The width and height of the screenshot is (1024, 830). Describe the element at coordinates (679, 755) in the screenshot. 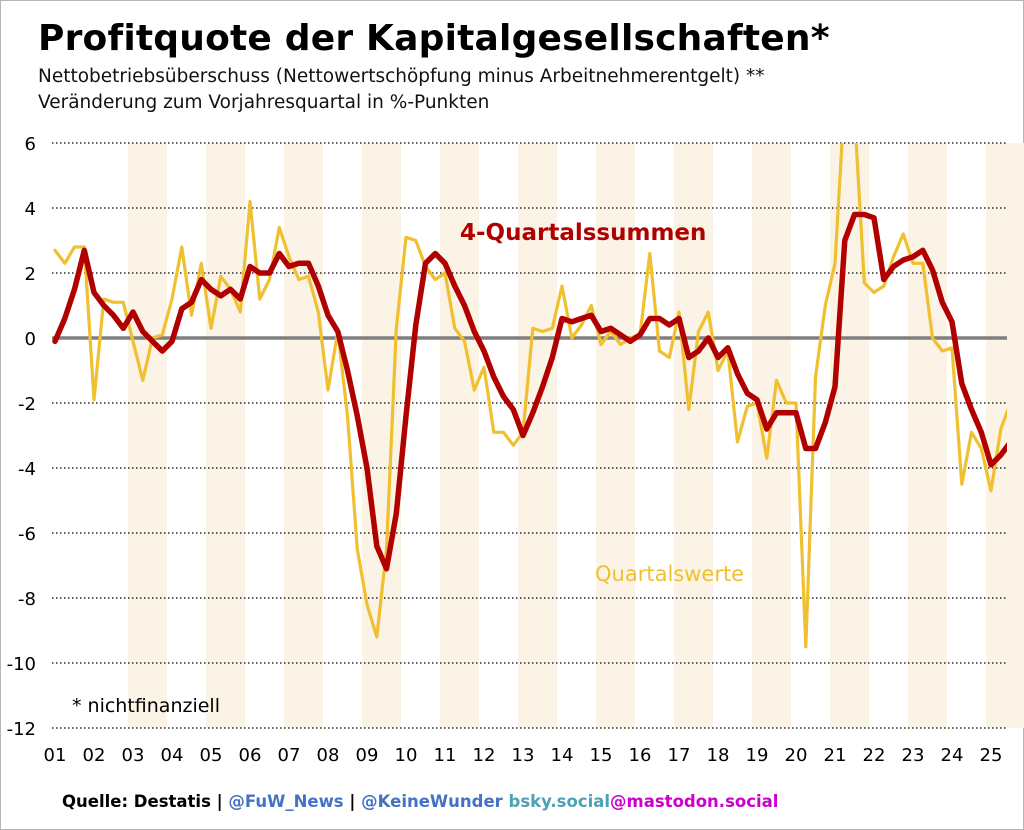

I see `x-tick-label: 17` at that location.